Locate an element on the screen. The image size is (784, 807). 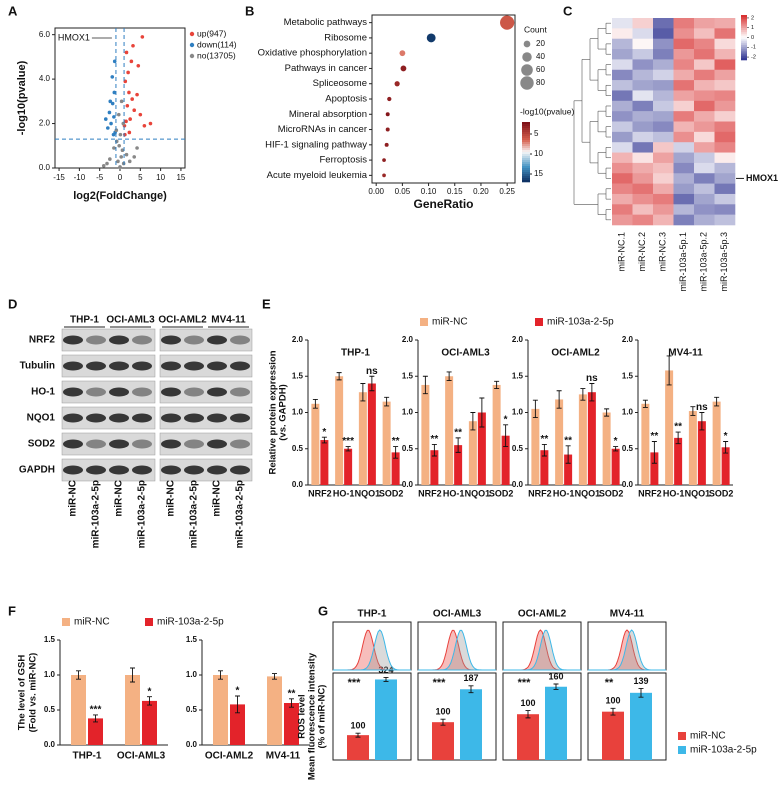
column-label: miR-NC.3 is located at coordinates (663, 252).